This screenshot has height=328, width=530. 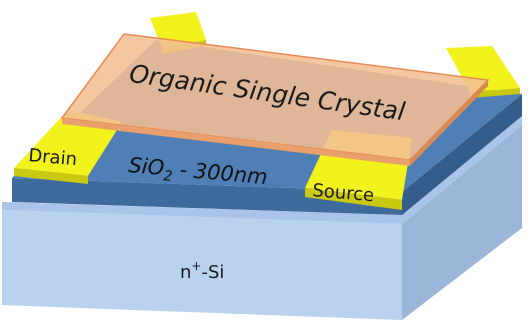 I want to click on source-electrode-front, so click(x=353, y=199).